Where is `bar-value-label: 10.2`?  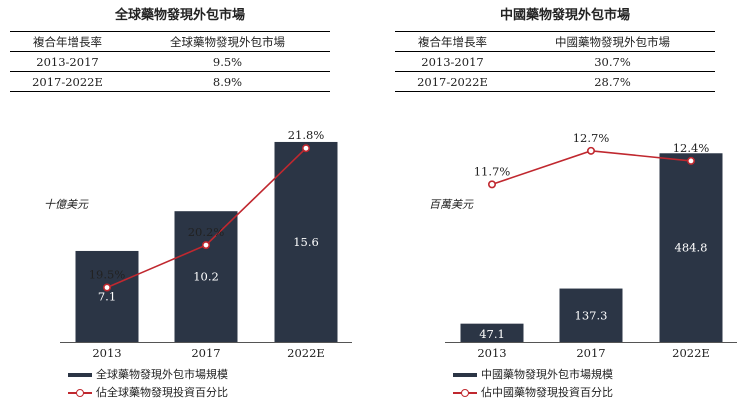 bar-value-label: 10.2 is located at coordinates (206, 277).